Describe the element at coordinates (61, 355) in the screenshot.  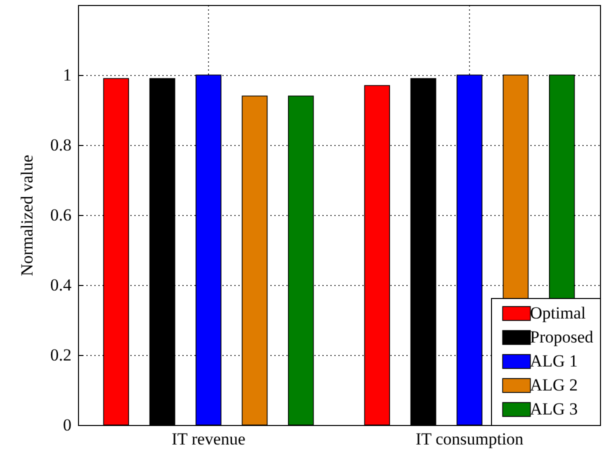
I see `y-tick-label: 0.2` at that location.